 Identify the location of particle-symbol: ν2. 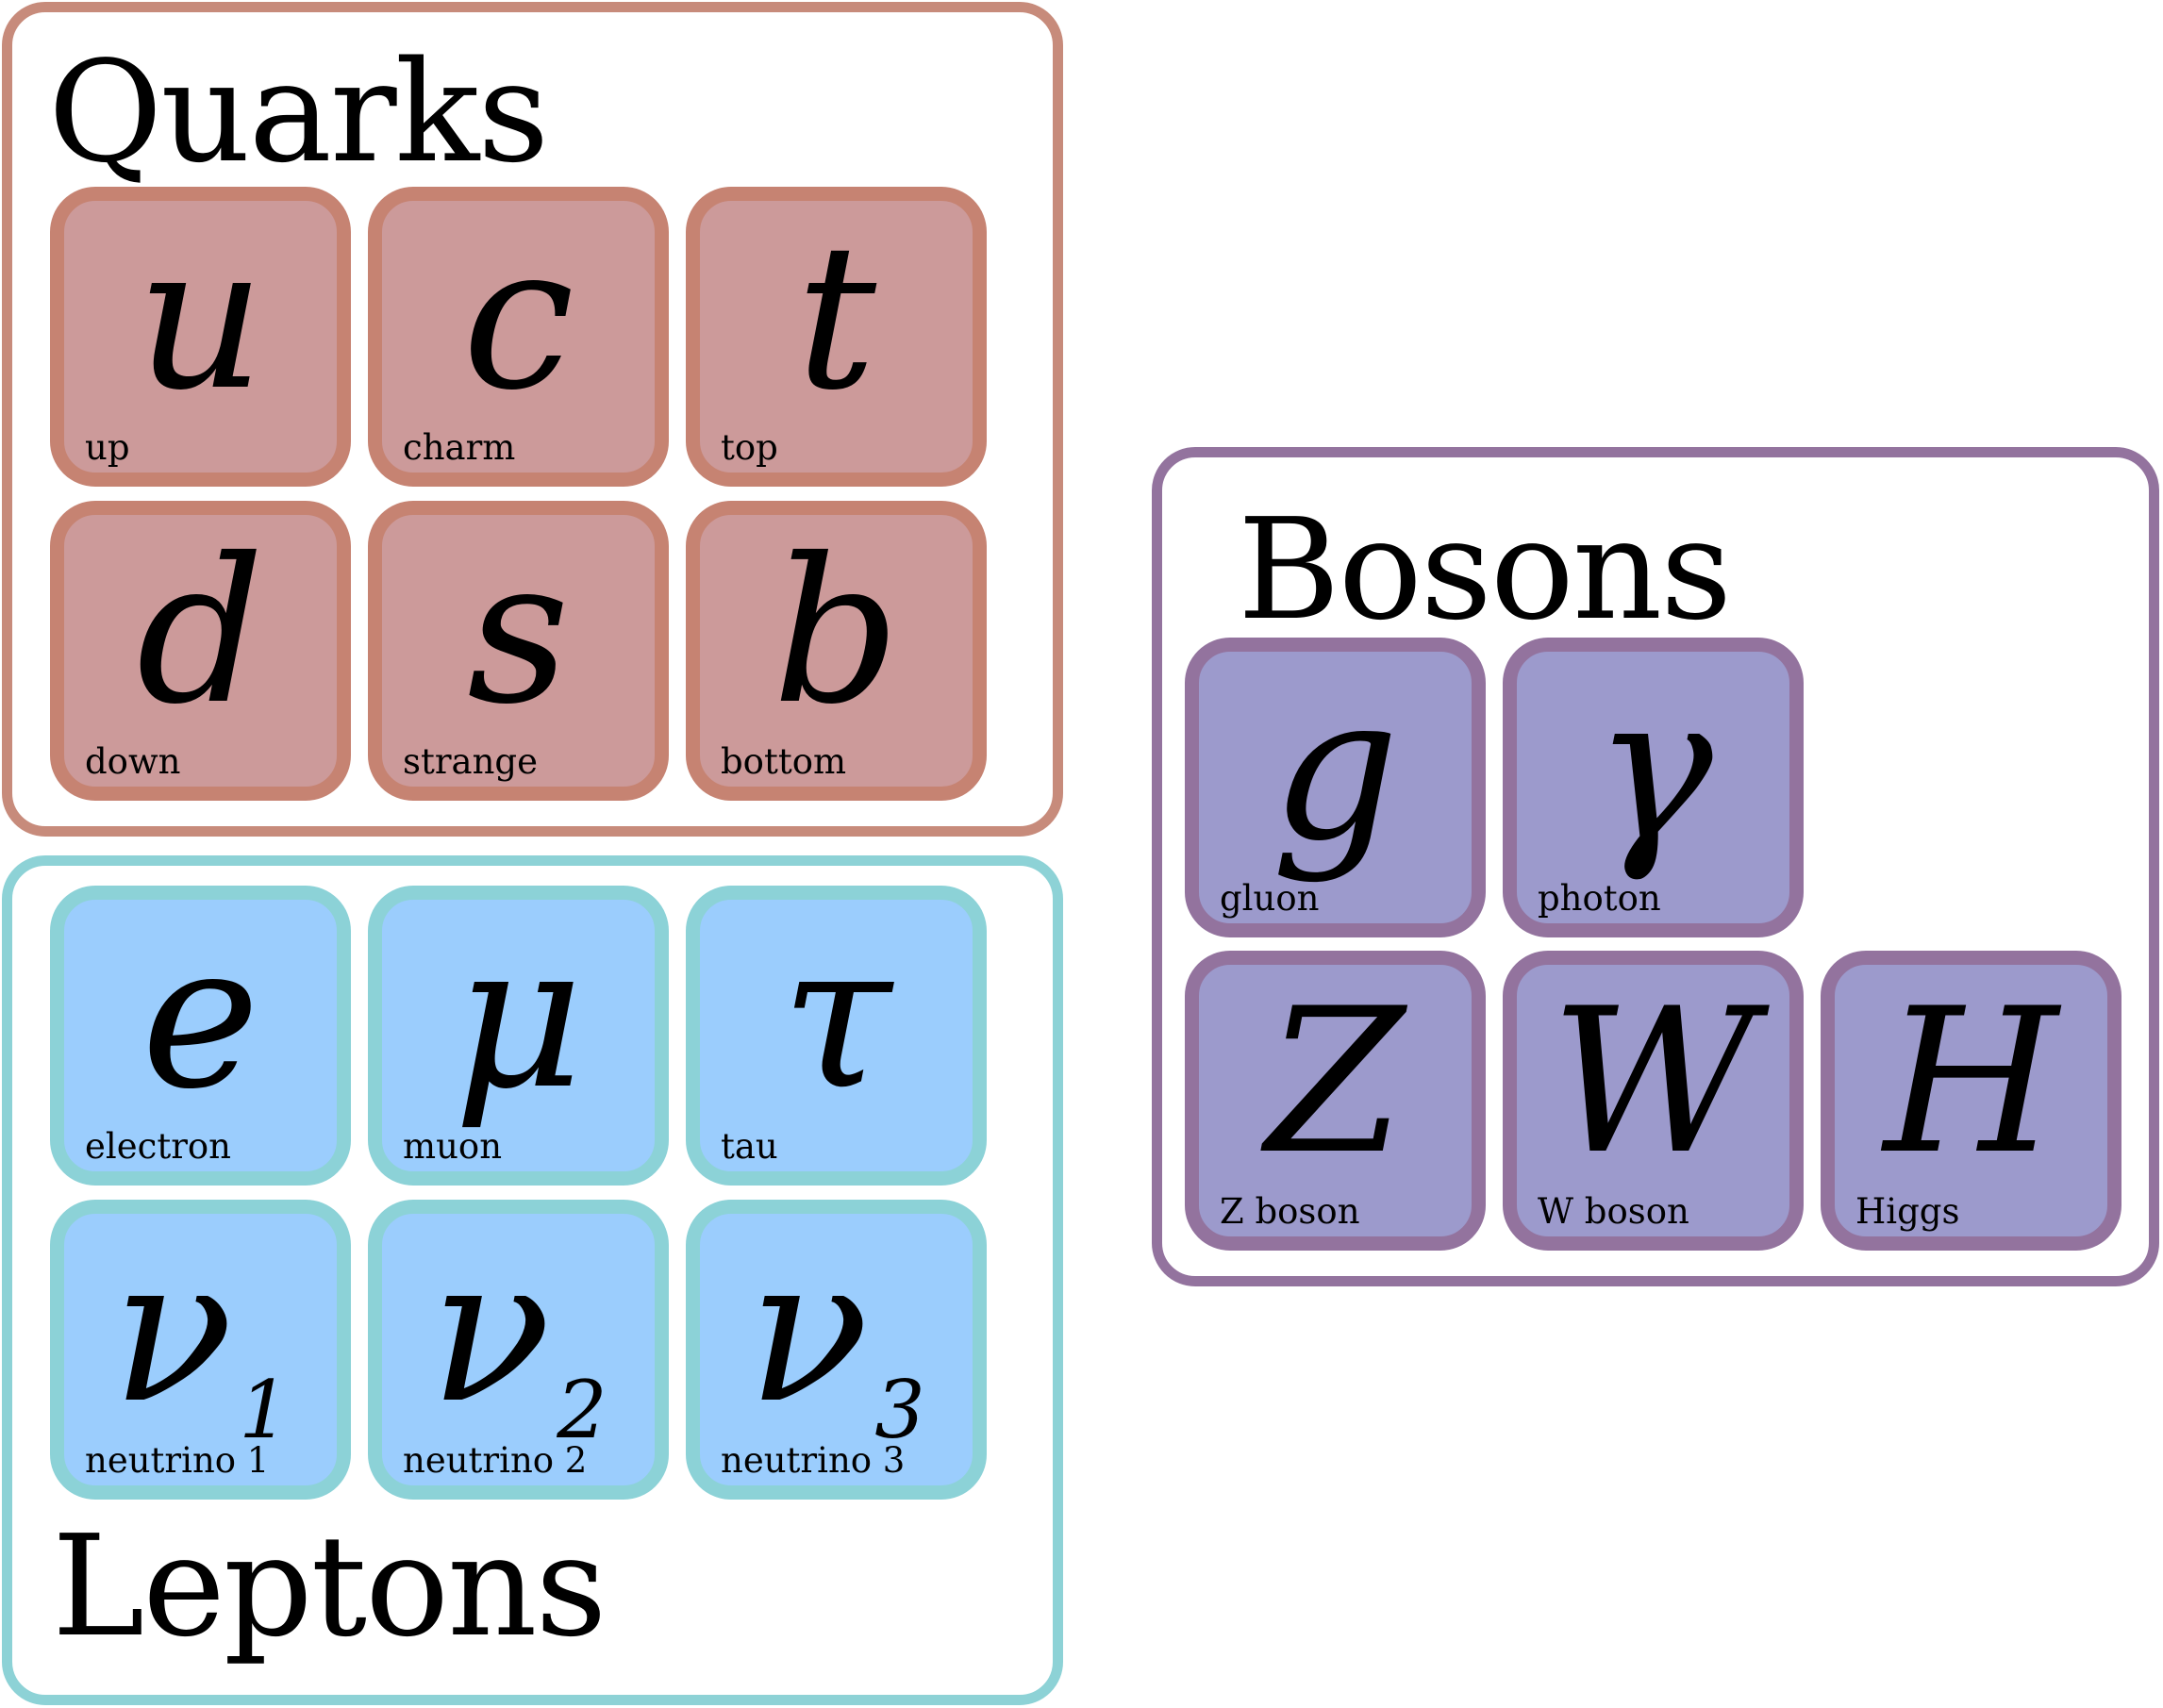
(518, 1341).